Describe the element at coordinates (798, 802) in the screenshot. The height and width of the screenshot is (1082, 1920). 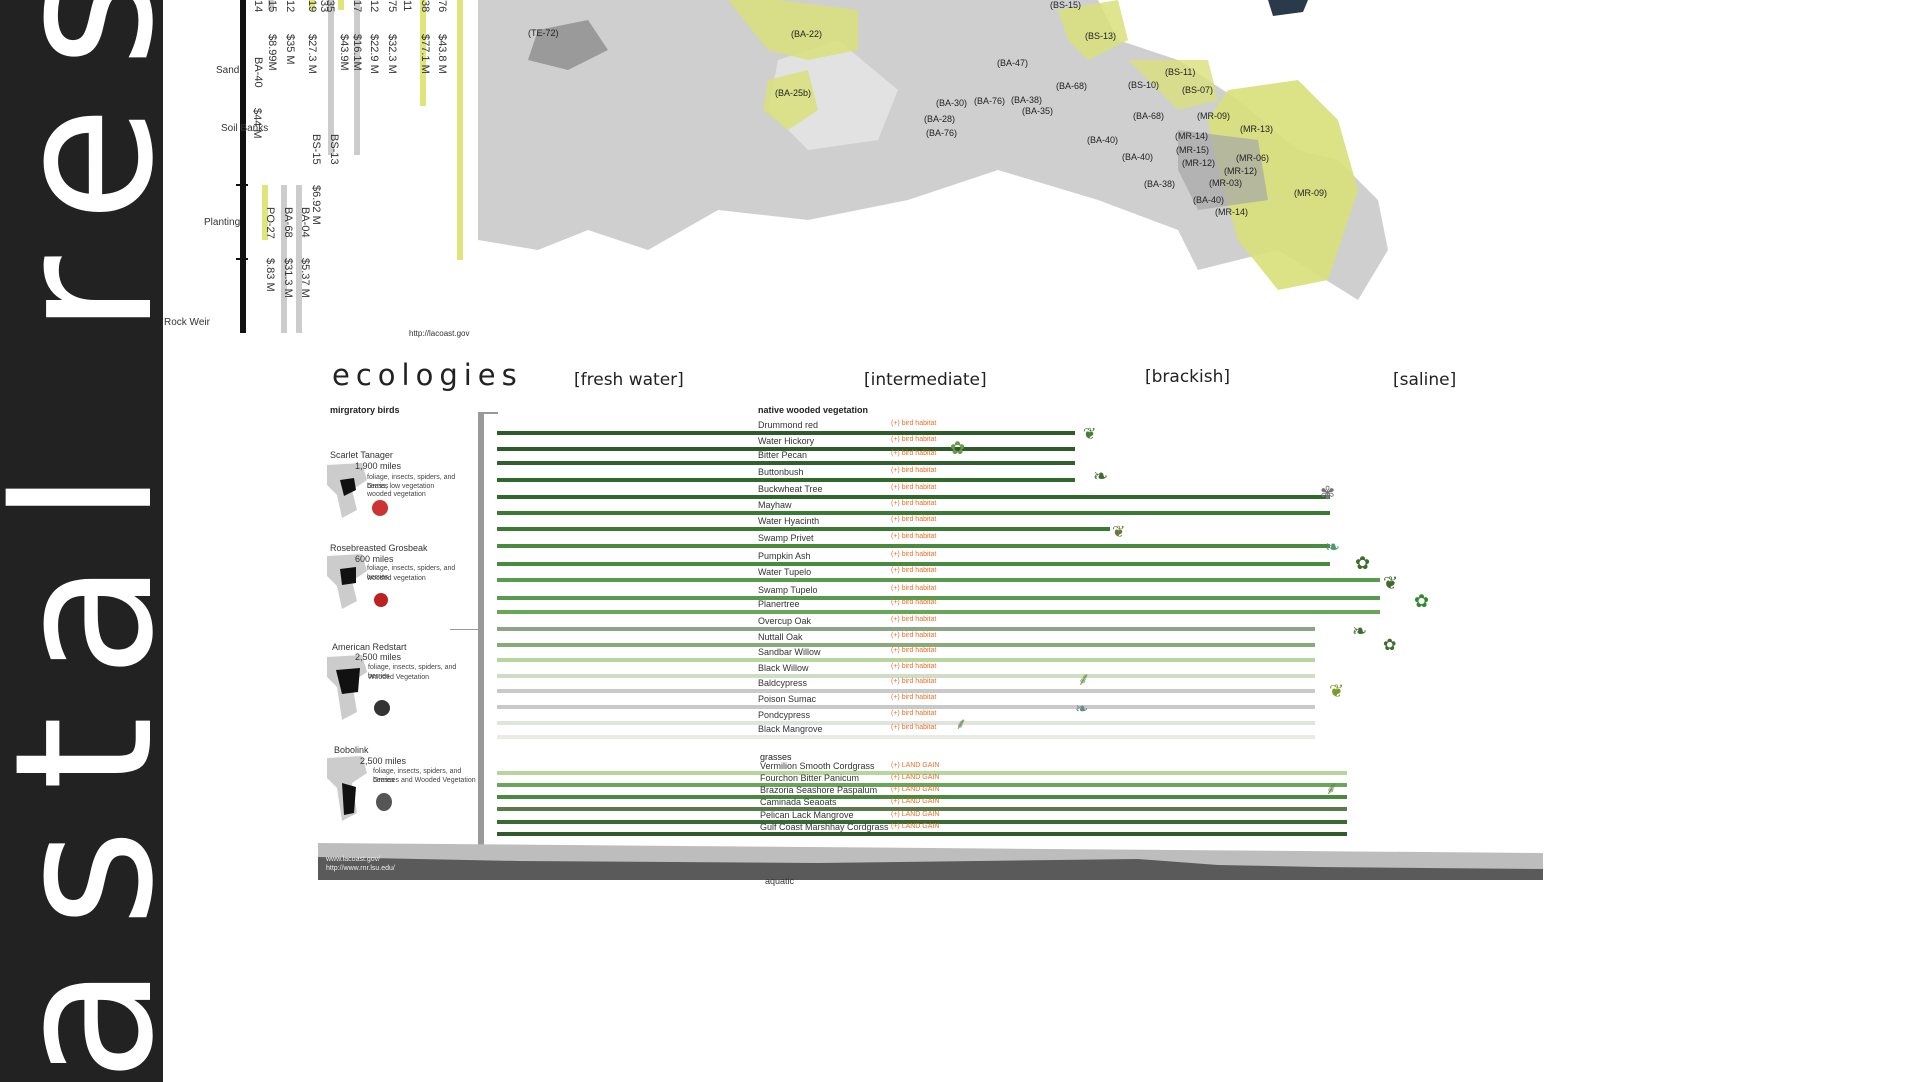
I see `grass-species-name: Caminada Seaoats` at that location.